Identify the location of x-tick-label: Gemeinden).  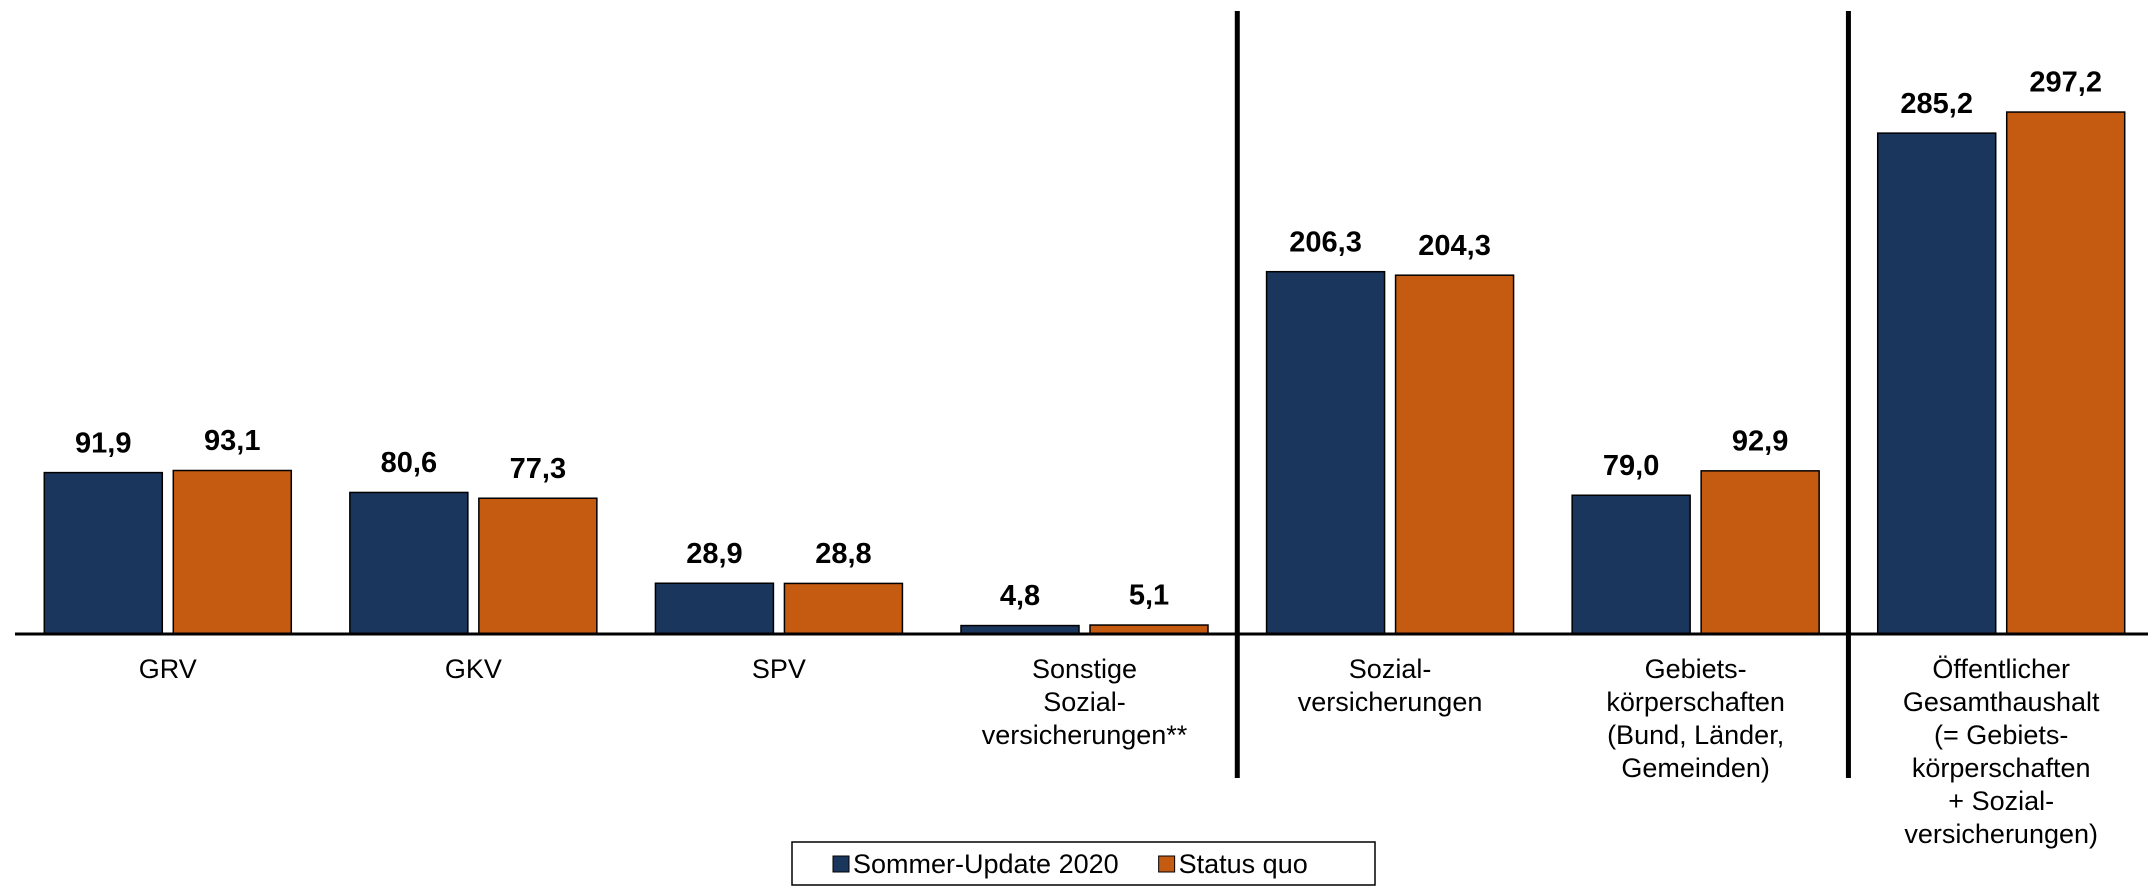
(1695, 768).